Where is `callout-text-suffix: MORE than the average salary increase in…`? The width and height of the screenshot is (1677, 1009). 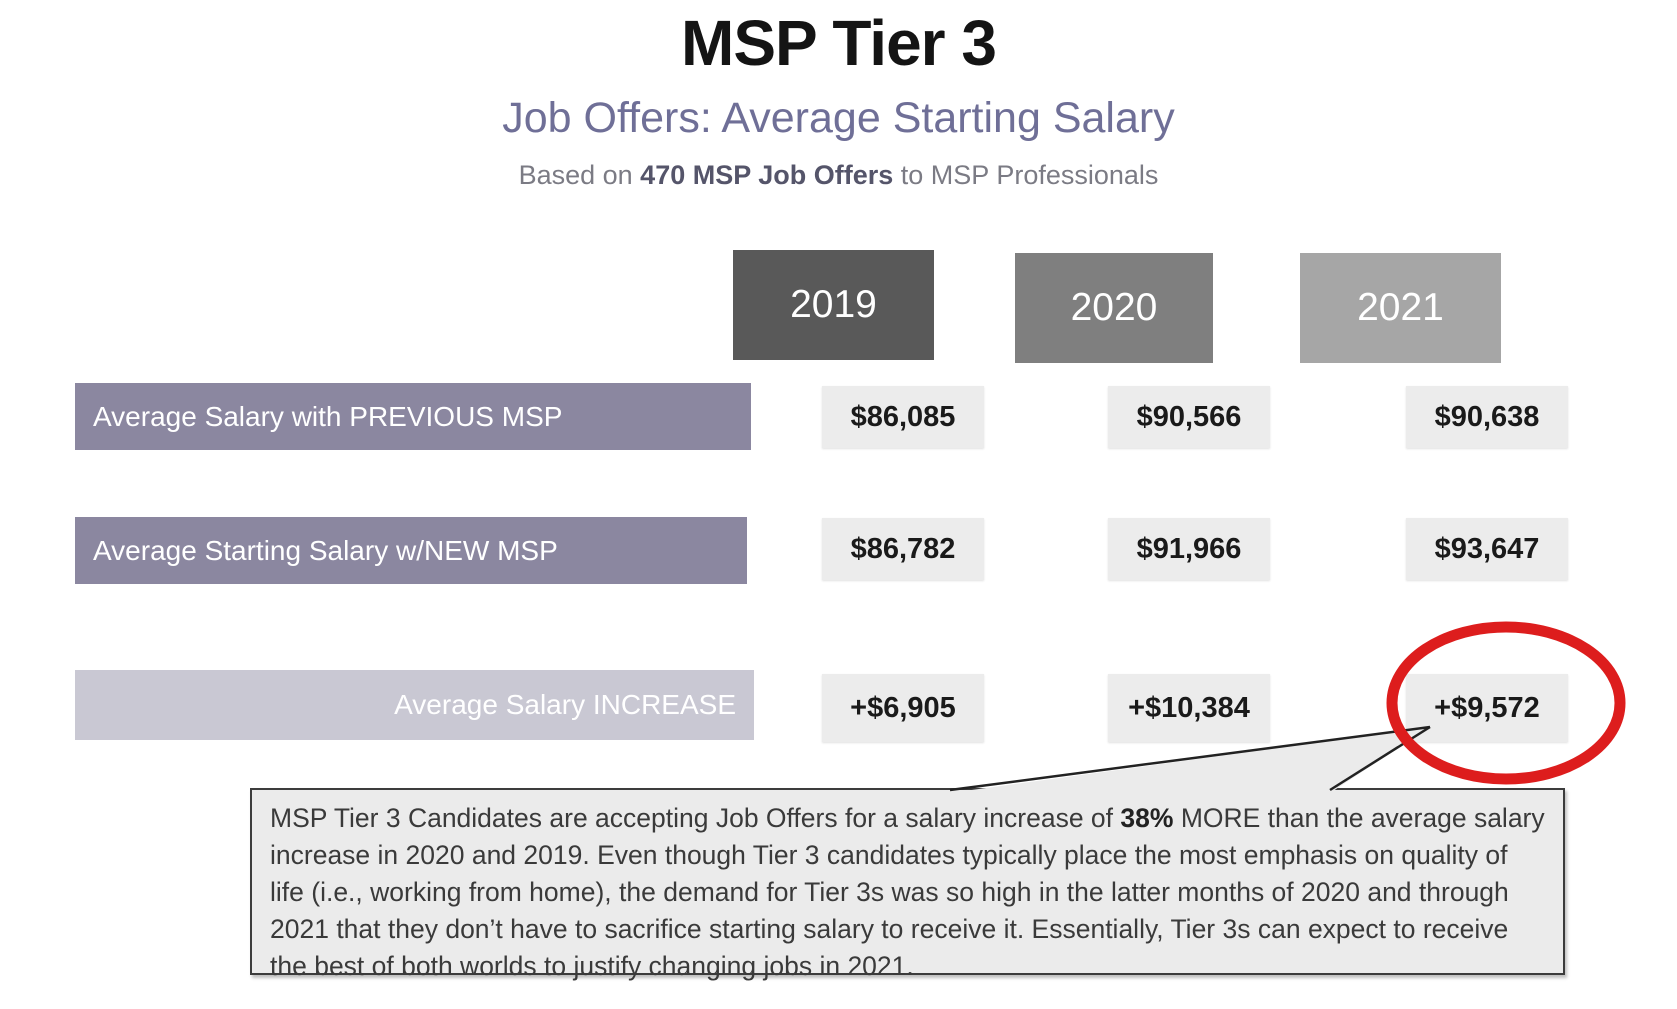 callout-text-suffix: MORE than the average salary increase in… is located at coordinates (907, 892).